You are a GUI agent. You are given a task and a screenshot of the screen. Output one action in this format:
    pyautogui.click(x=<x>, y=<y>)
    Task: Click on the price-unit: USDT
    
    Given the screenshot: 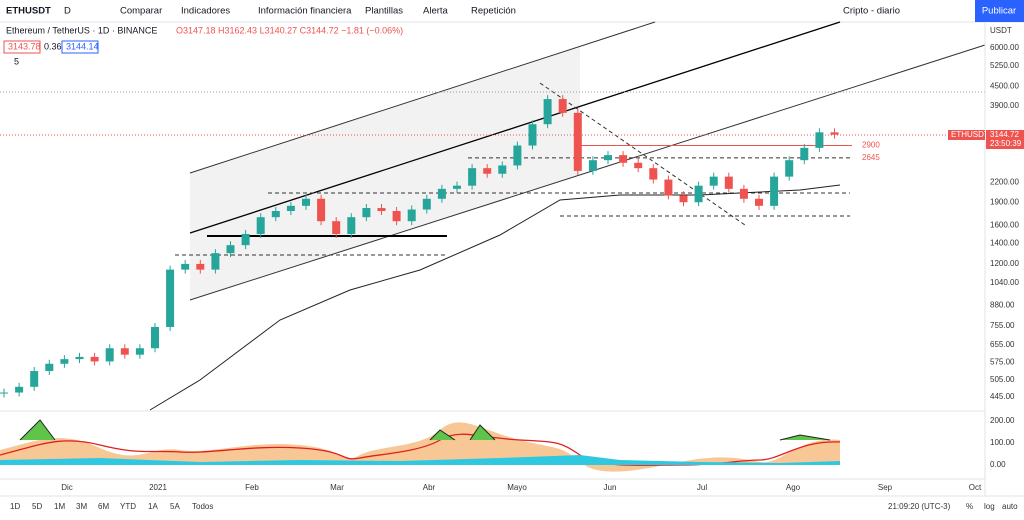 What is the action you would take?
    pyautogui.click(x=1001, y=30)
    